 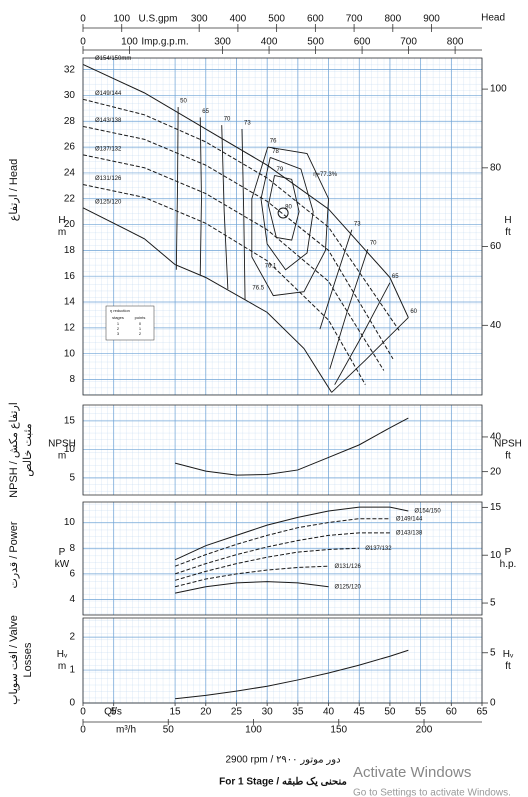 I want to click on y-tick-label: 24, so click(x=70, y=173).